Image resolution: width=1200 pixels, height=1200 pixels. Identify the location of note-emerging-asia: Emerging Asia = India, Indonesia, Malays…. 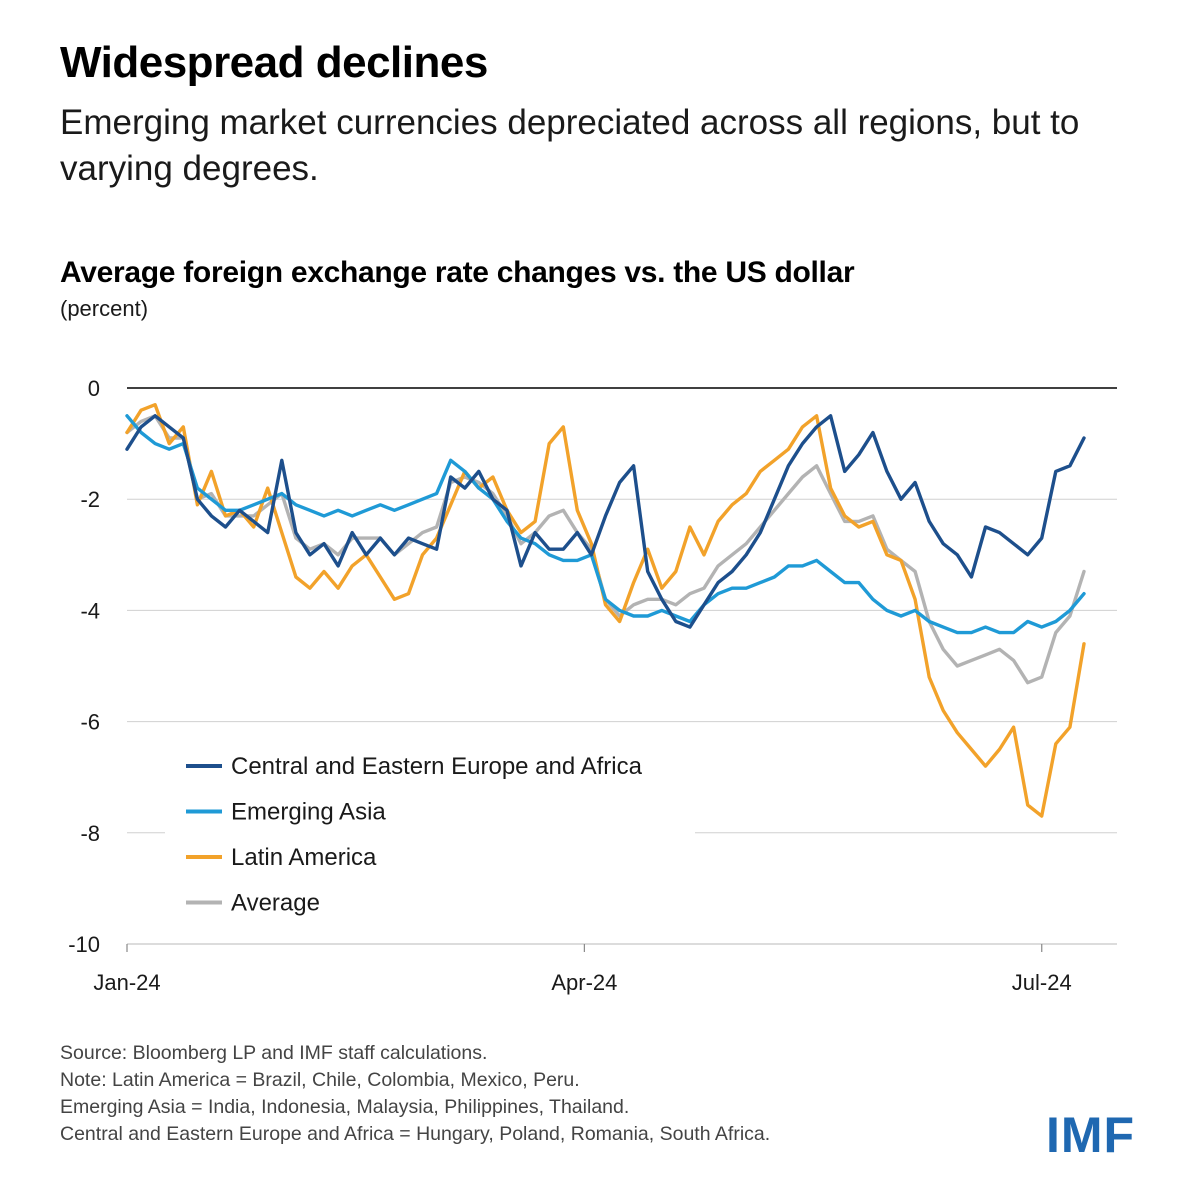
(345, 1107).